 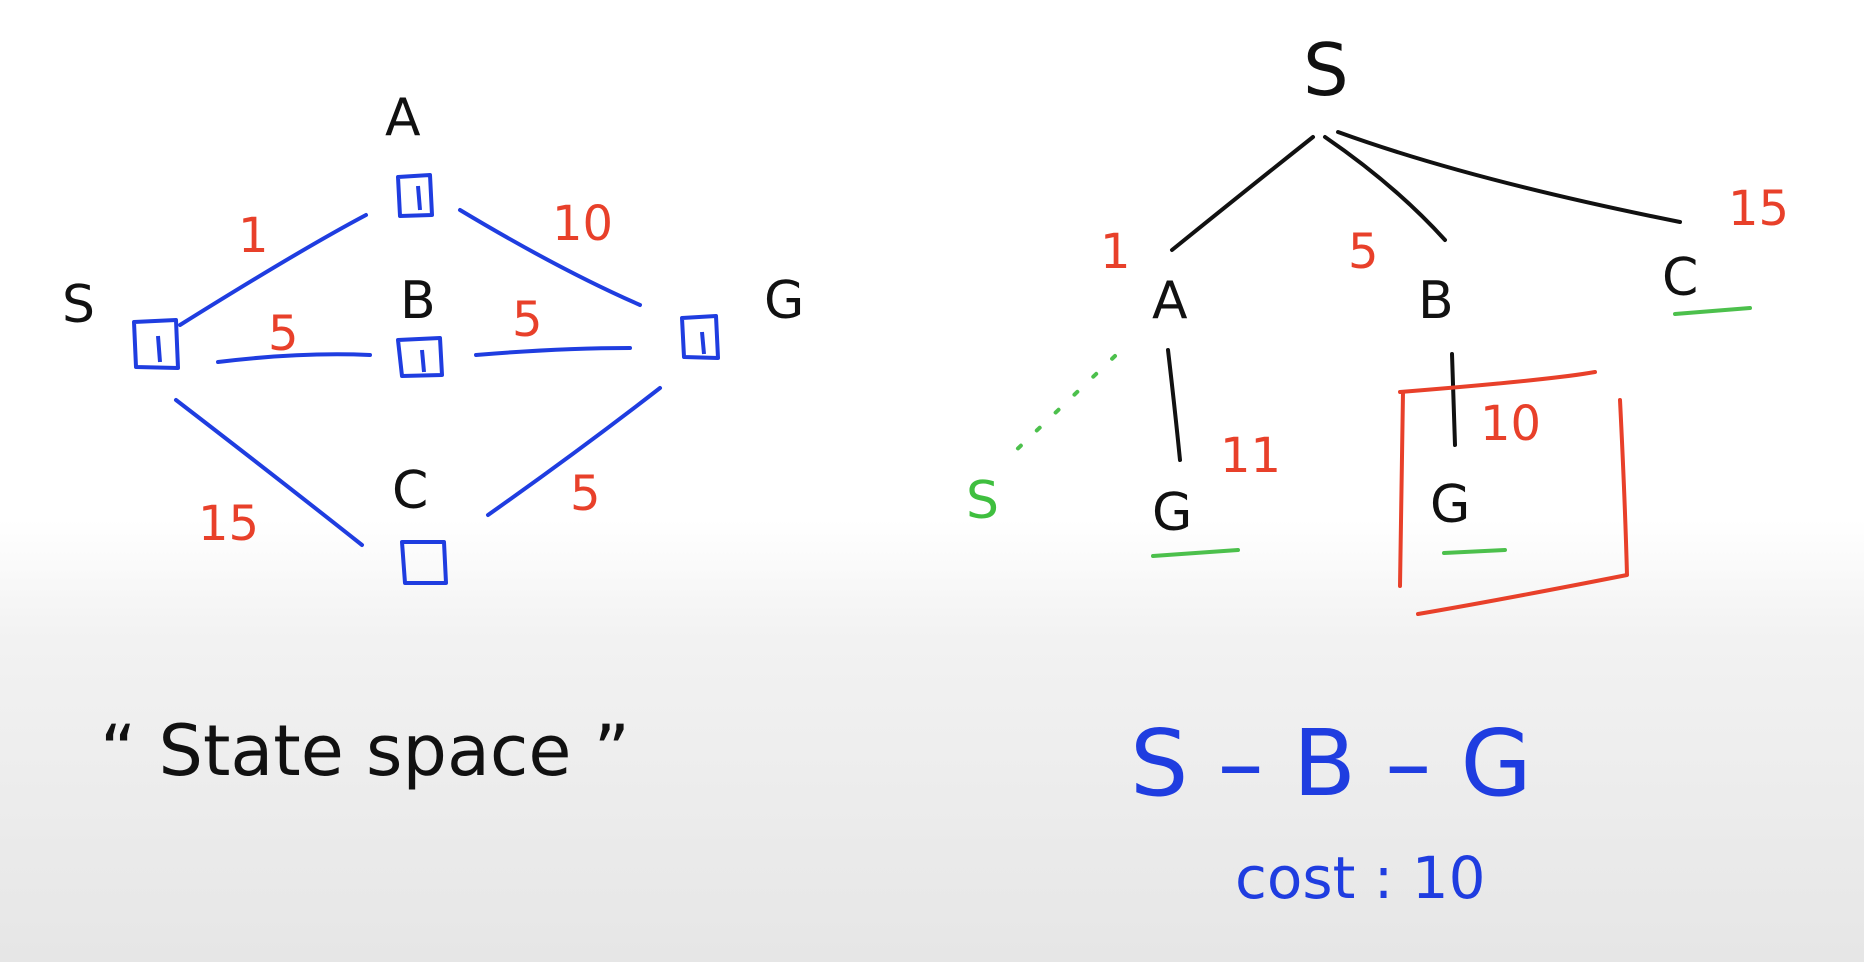 What do you see at coordinates (1174, 405) in the screenshot?
I see `tree-edge-a-g` at bounding box center [1174, 405].